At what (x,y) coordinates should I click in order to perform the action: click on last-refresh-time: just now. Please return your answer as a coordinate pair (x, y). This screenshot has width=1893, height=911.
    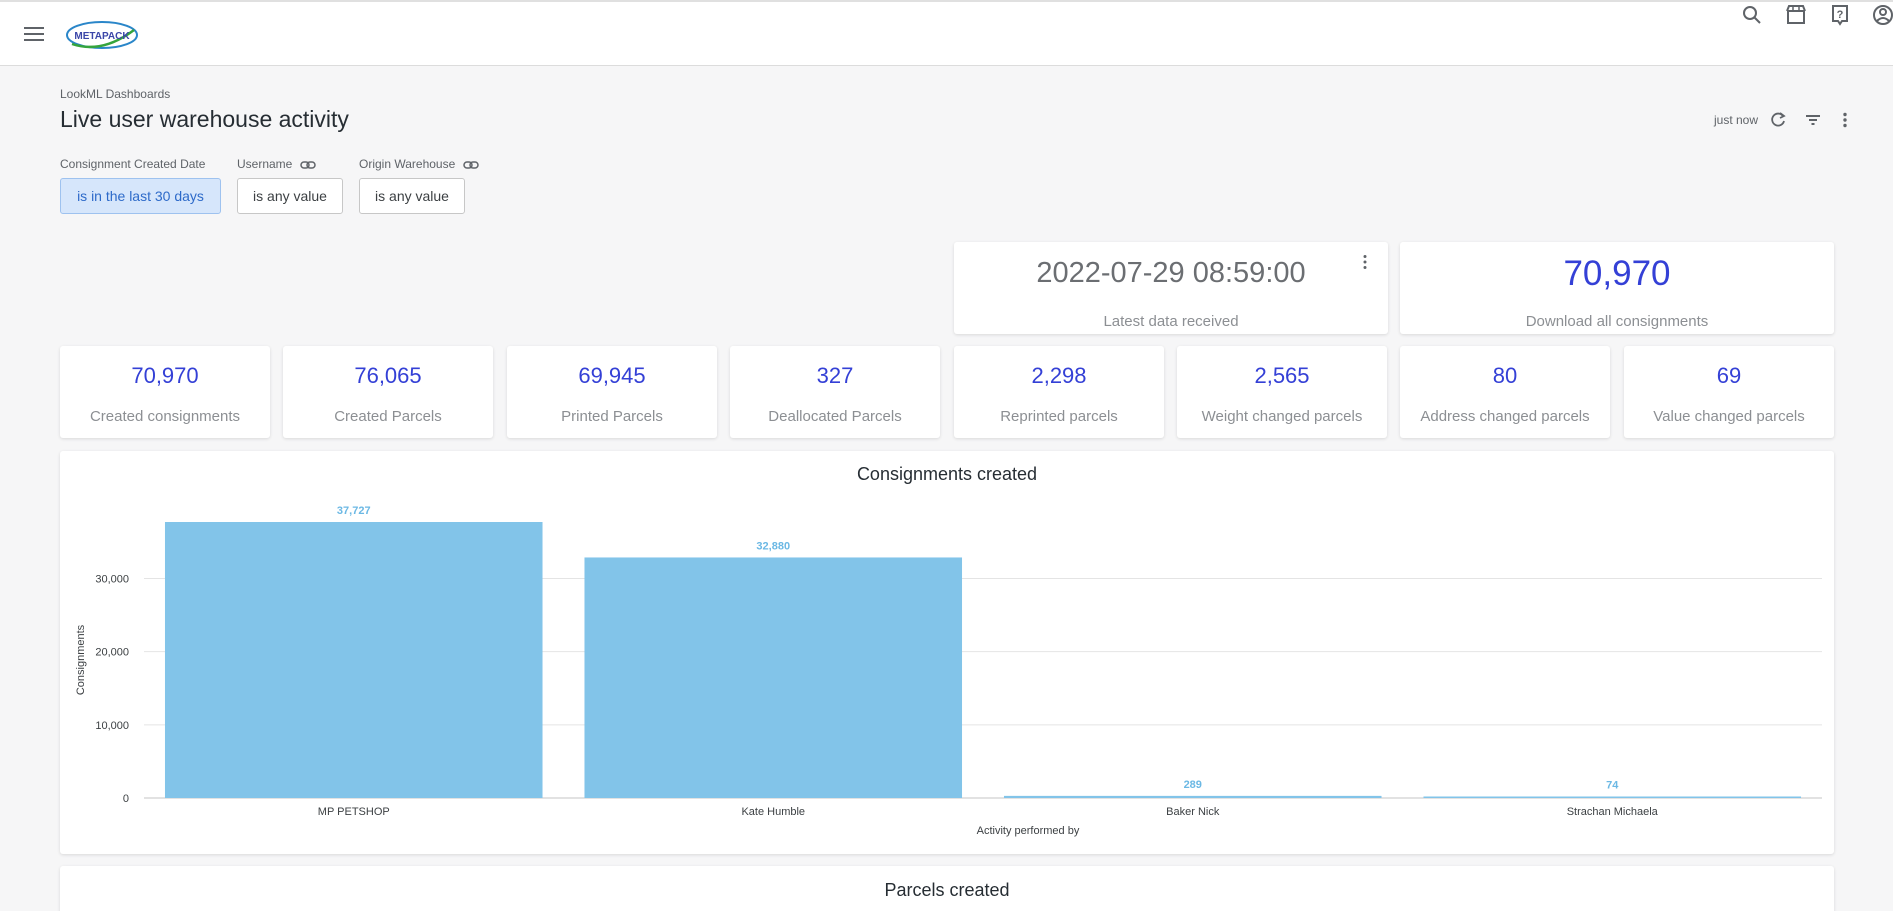
    Looking at the image, I should click on (1736, 120).